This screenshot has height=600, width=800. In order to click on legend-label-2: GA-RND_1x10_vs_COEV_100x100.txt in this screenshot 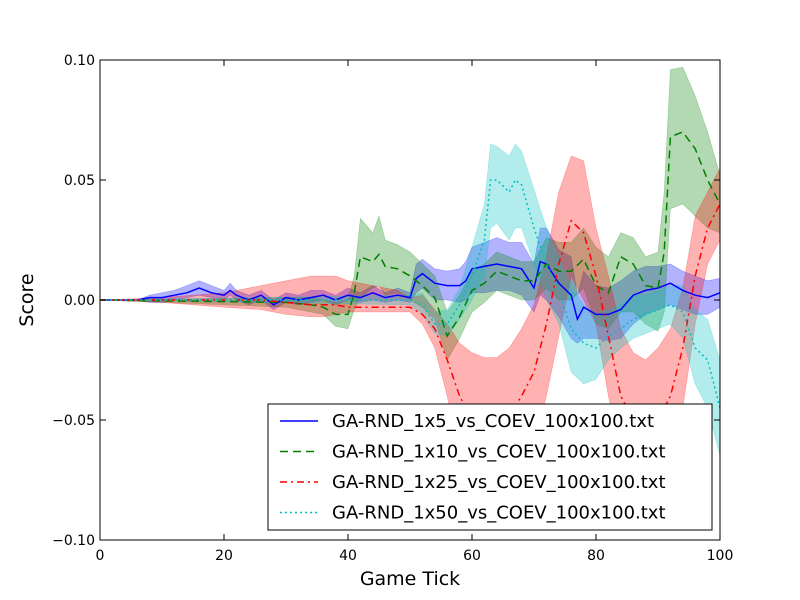, I will do `click(499, 452)`.